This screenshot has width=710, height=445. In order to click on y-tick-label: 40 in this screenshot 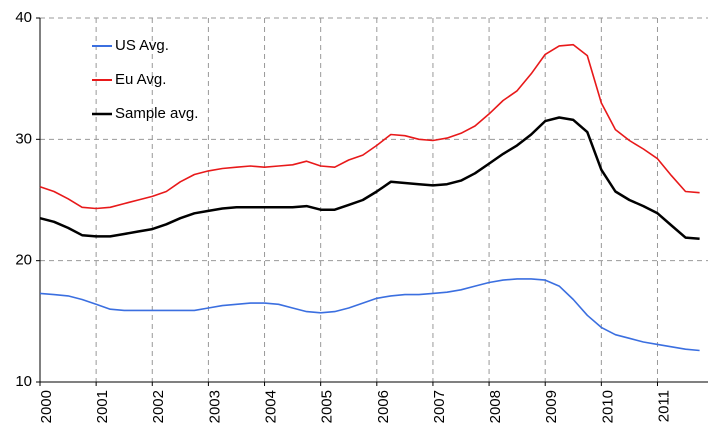, I will do `click(23, 17)`.